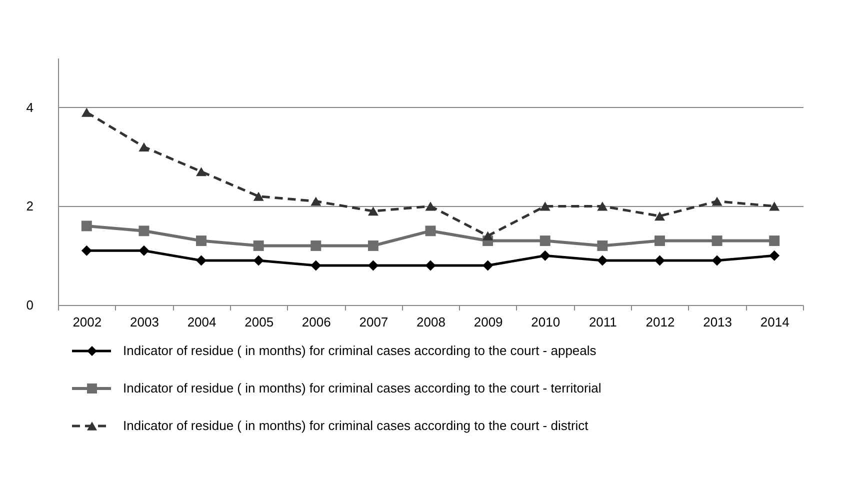 This screenshot has height=483, width=853. What do you see at coordinates (356, 425) in the screenshot?
I see `legend-label: Indicator of residue ( in months) for criminal cases according to the court - district` at bounding box center [356, 425].